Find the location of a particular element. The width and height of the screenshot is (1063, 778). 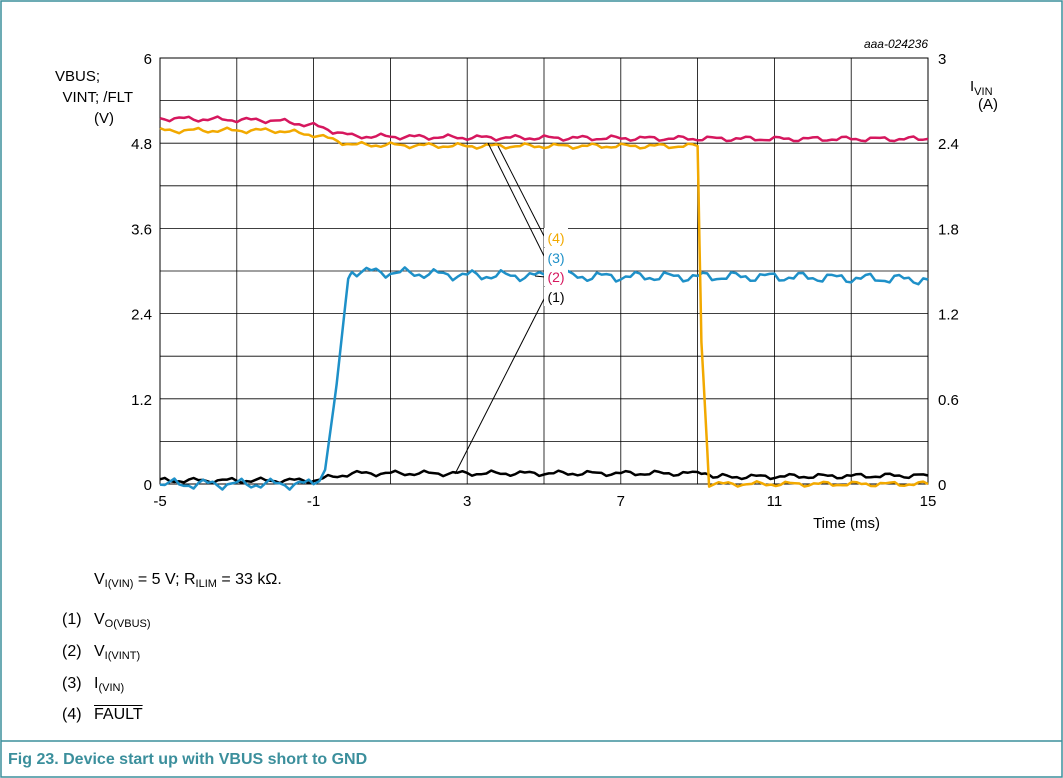

legend-num: (4) is located at coordinates (72, 714).